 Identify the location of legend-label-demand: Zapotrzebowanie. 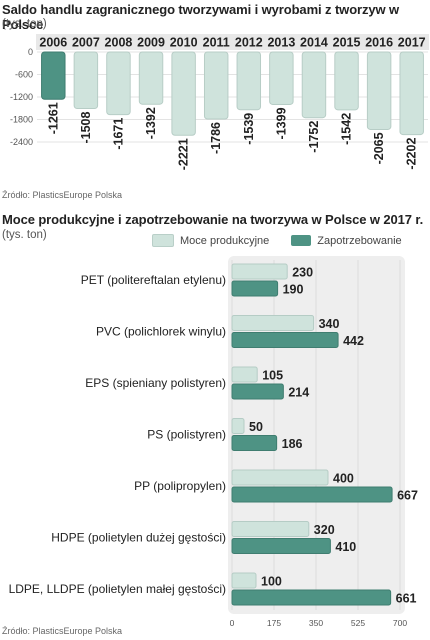
(359, 240).